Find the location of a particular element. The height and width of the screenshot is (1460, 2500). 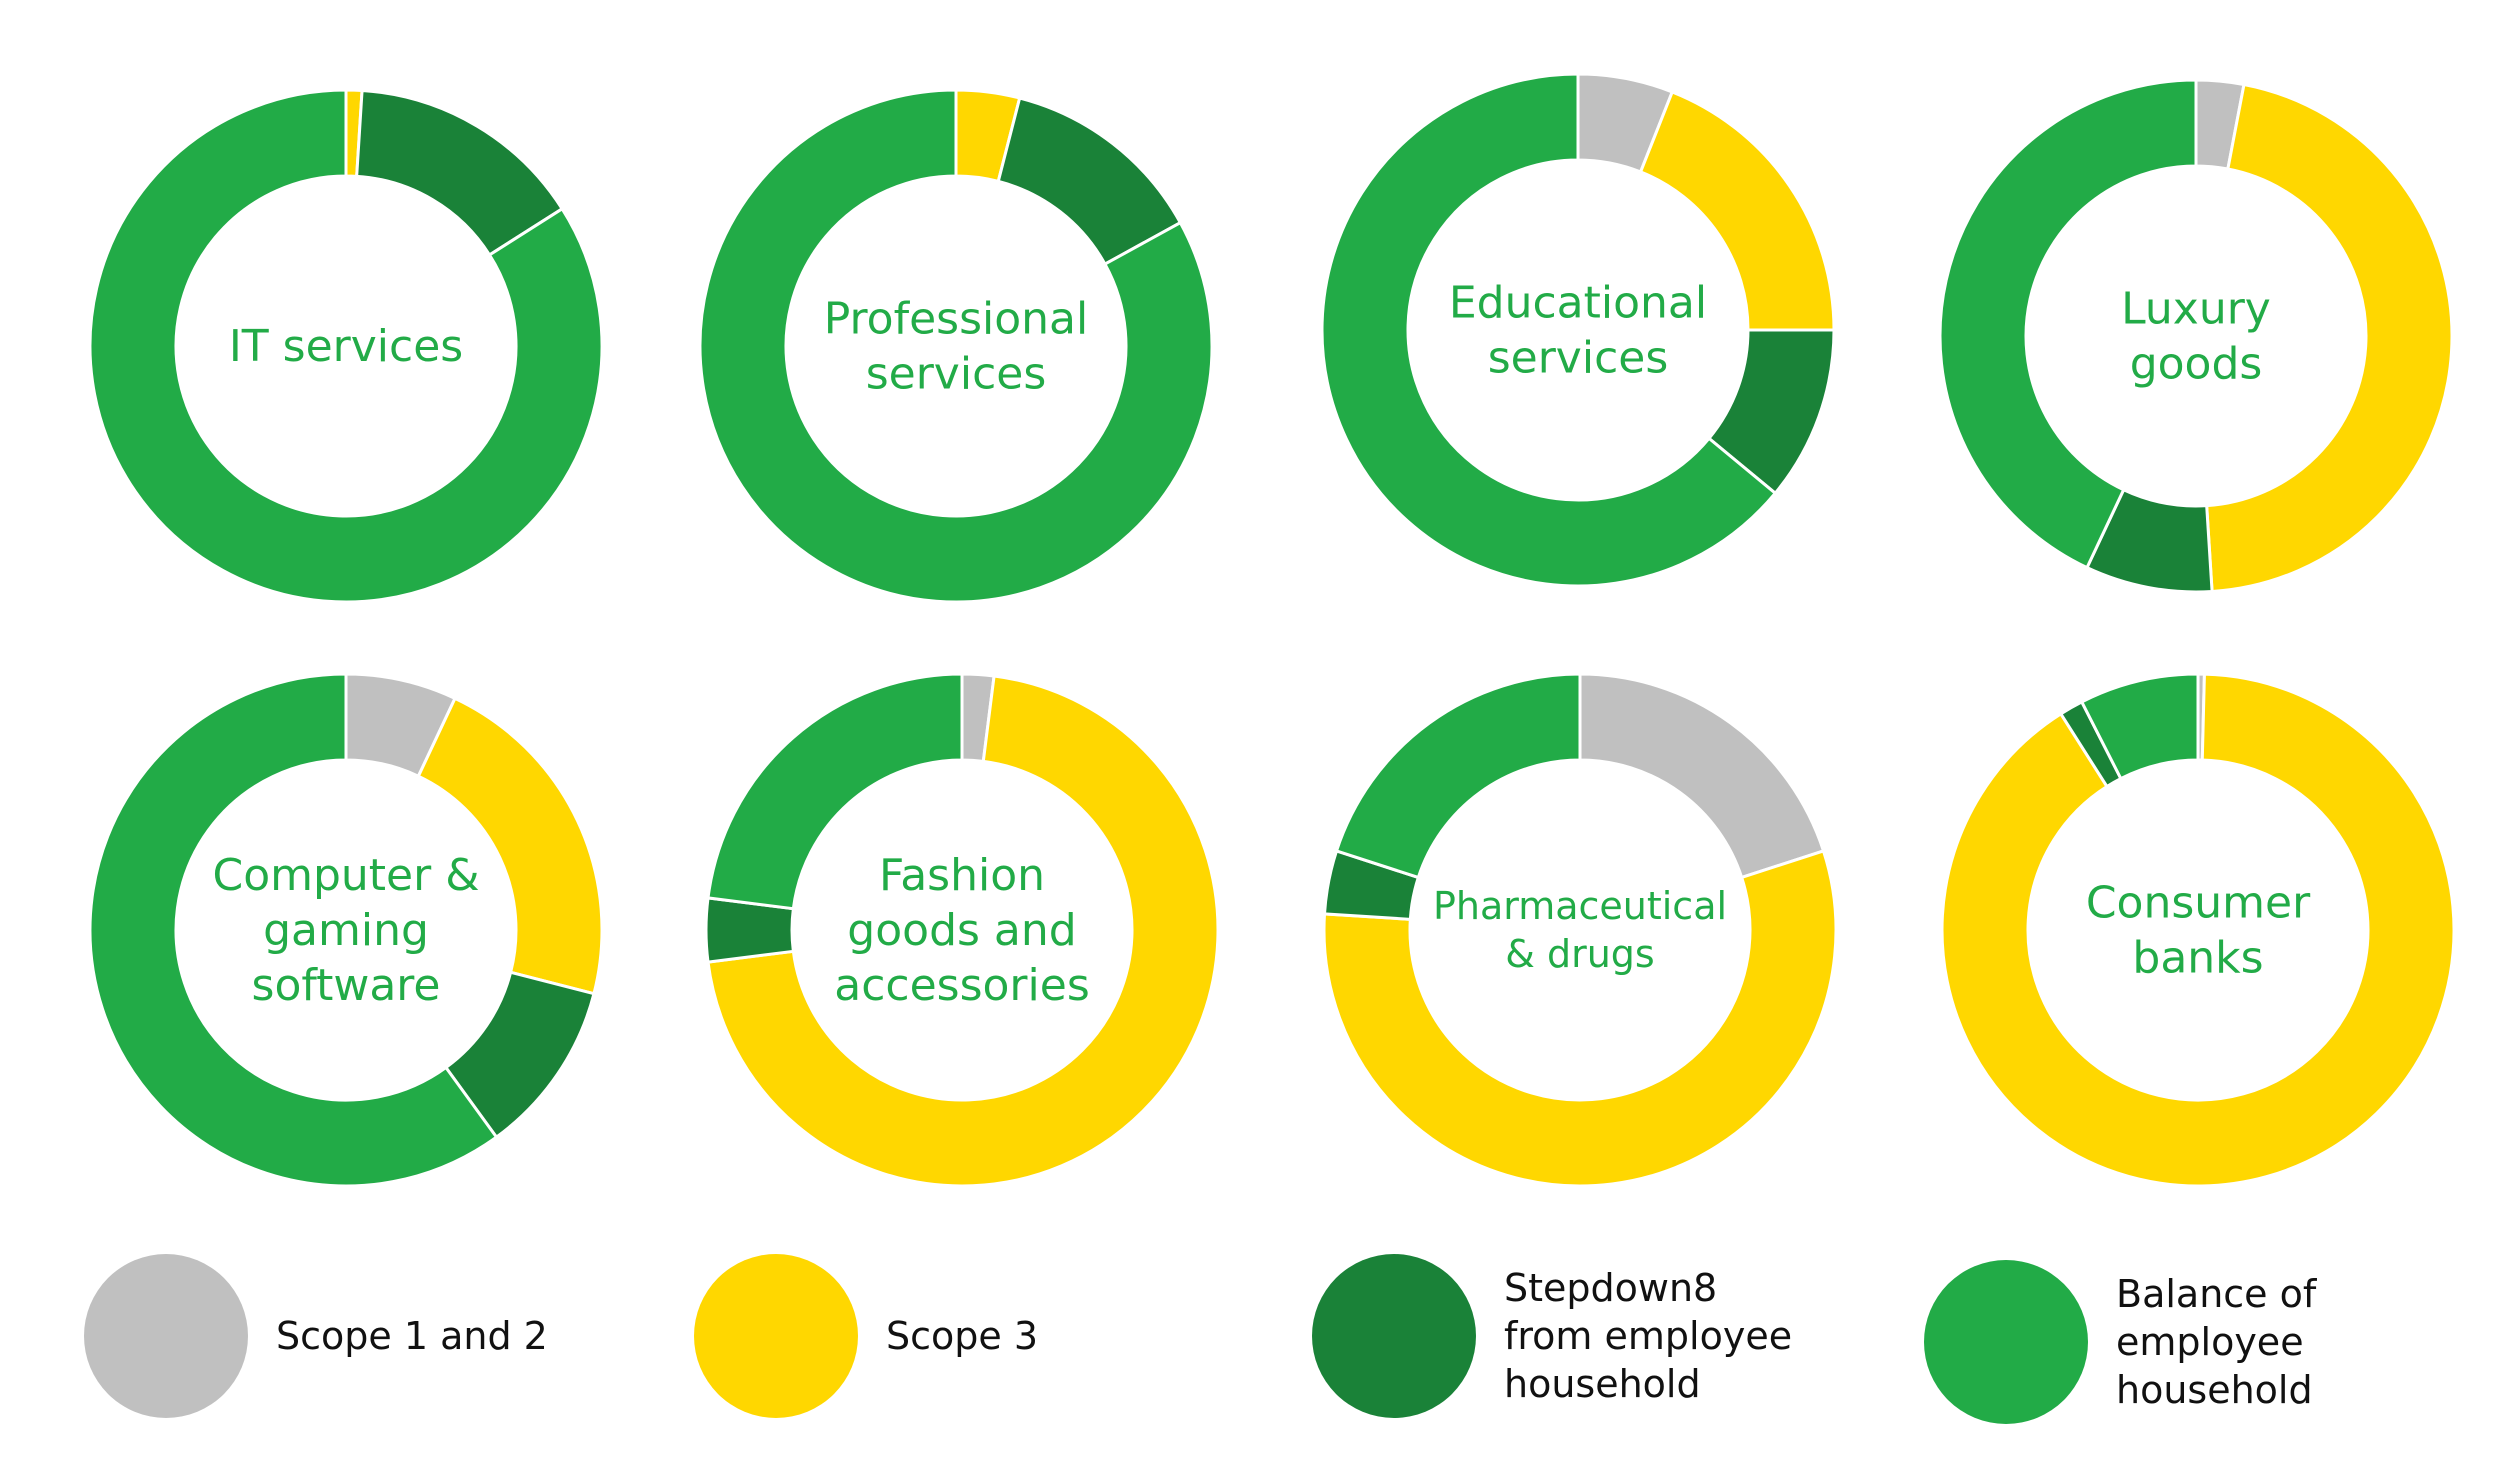

legend-item-balance-of-employee-household: Balance of employee household is located at coordinates (2120, 1342).